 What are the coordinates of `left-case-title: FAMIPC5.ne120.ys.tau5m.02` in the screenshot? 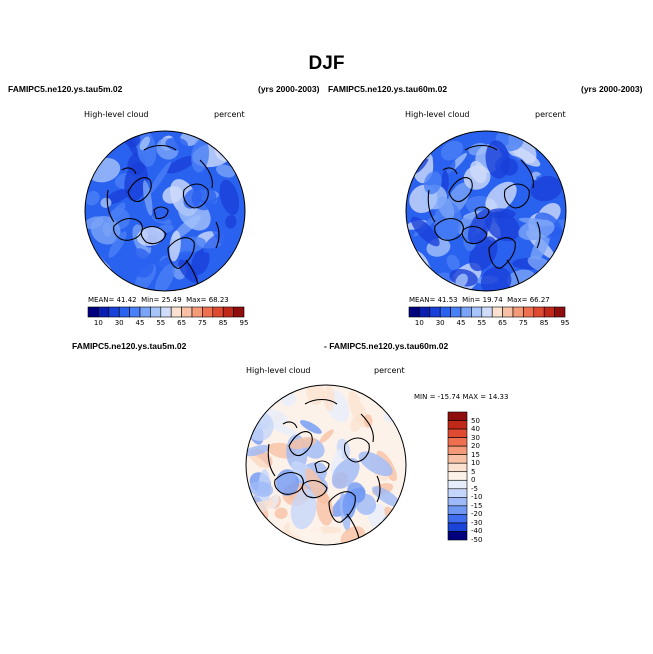 It's located at (65, 89).